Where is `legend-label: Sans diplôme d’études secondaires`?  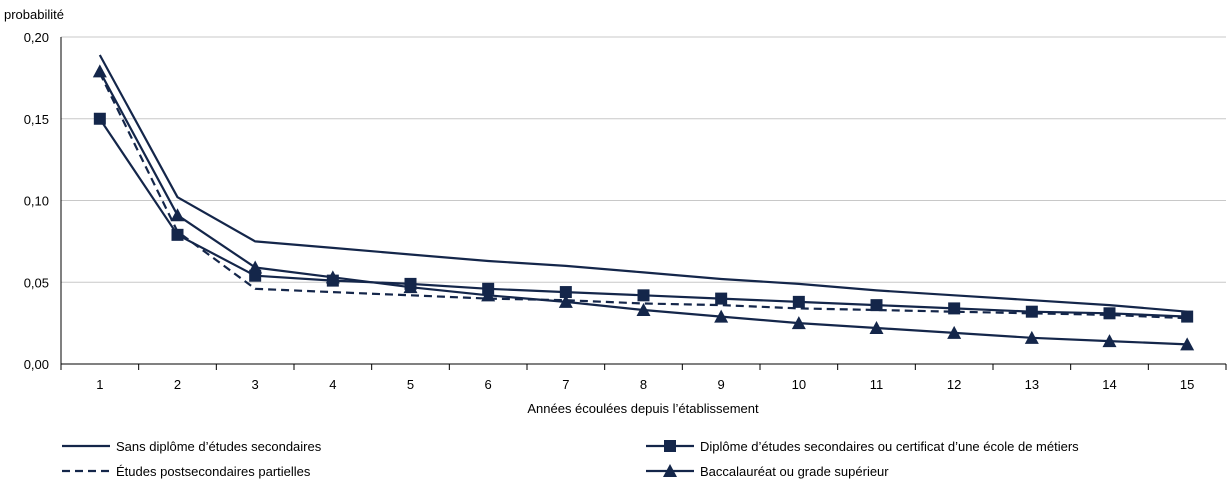 legend-label: Sans diplôme d’études secondaires is located at coordinates (219, 446).